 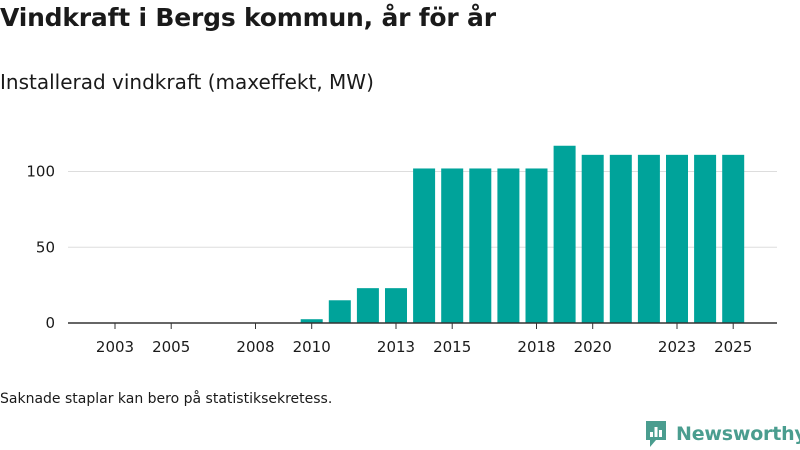 What do you see at coordinates (187, 82) in the screenshot?
I see `chart-subtitle: Installerad vindkraft (maxeffekt, MW)` at bounding box center [187, 82].